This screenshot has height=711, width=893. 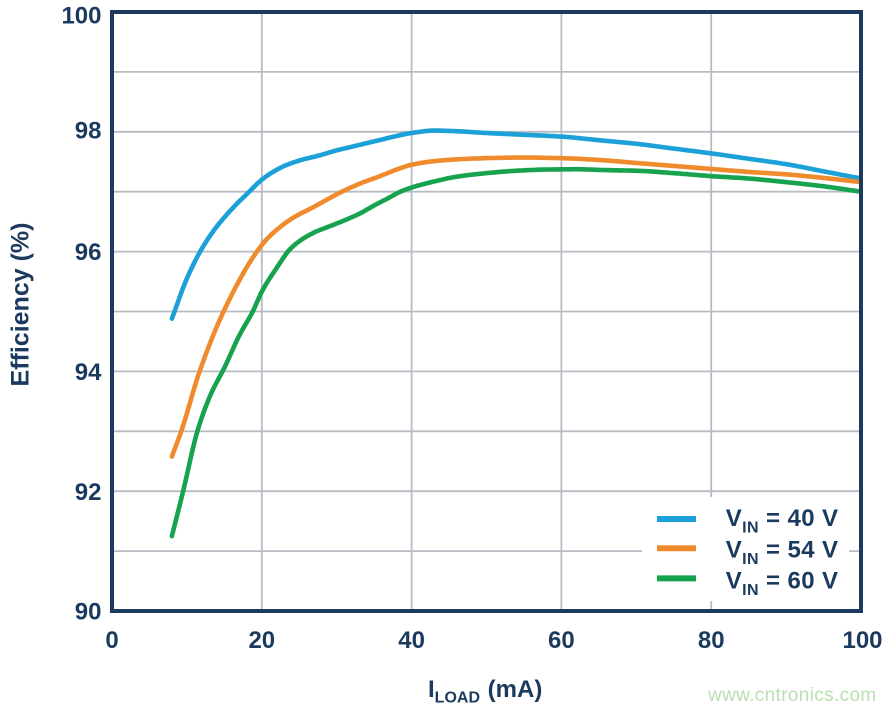 What do you see at coordinates (782, 583) in the screenshot?
I see `svg-text: VIN = 60 V` at bounding box center [782, 583].